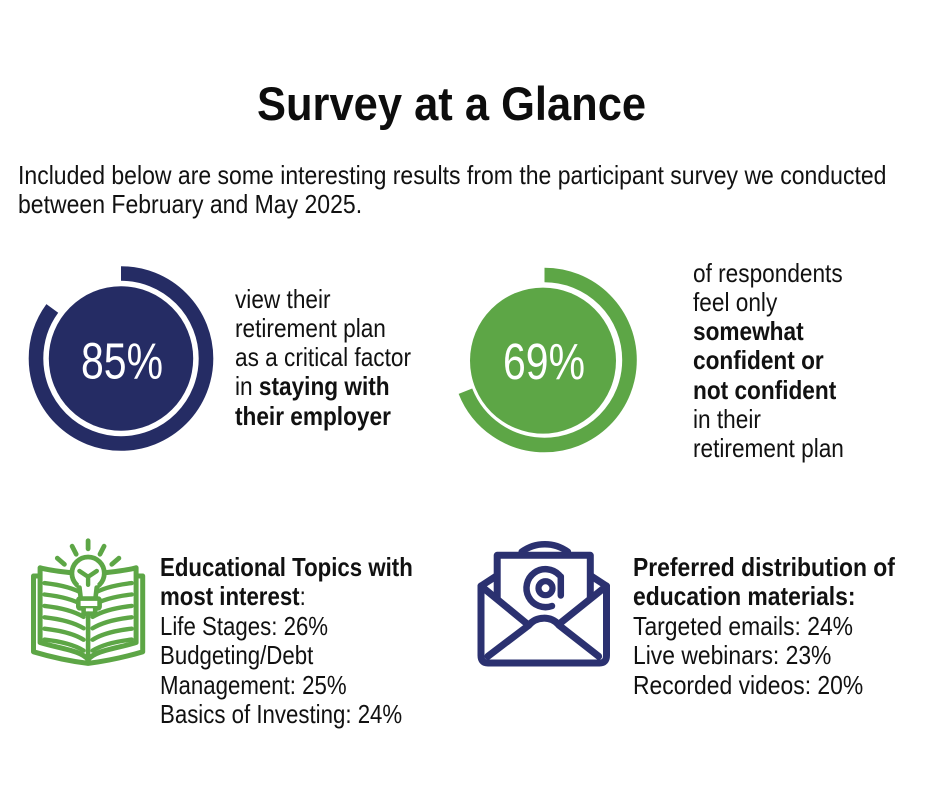 The width and height of the screenshot is (940, 788). I want to click on svg-text: 69%, so click(544, 361).